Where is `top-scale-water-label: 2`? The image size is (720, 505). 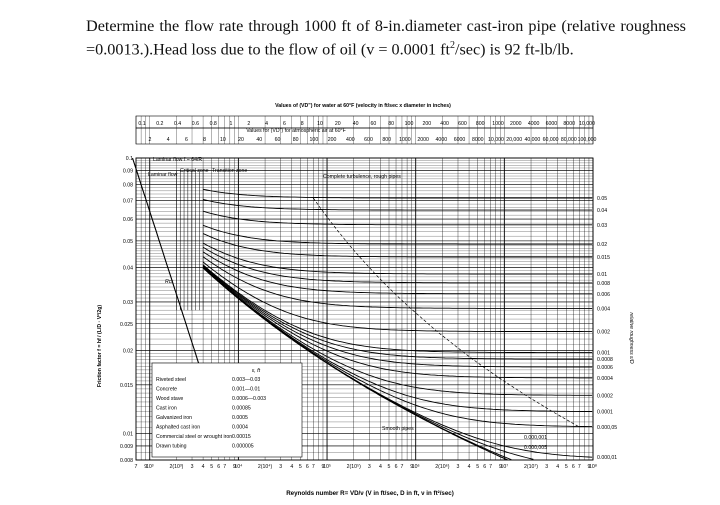 top-scale-water-label: 2 is located at coordinates (248, 124).